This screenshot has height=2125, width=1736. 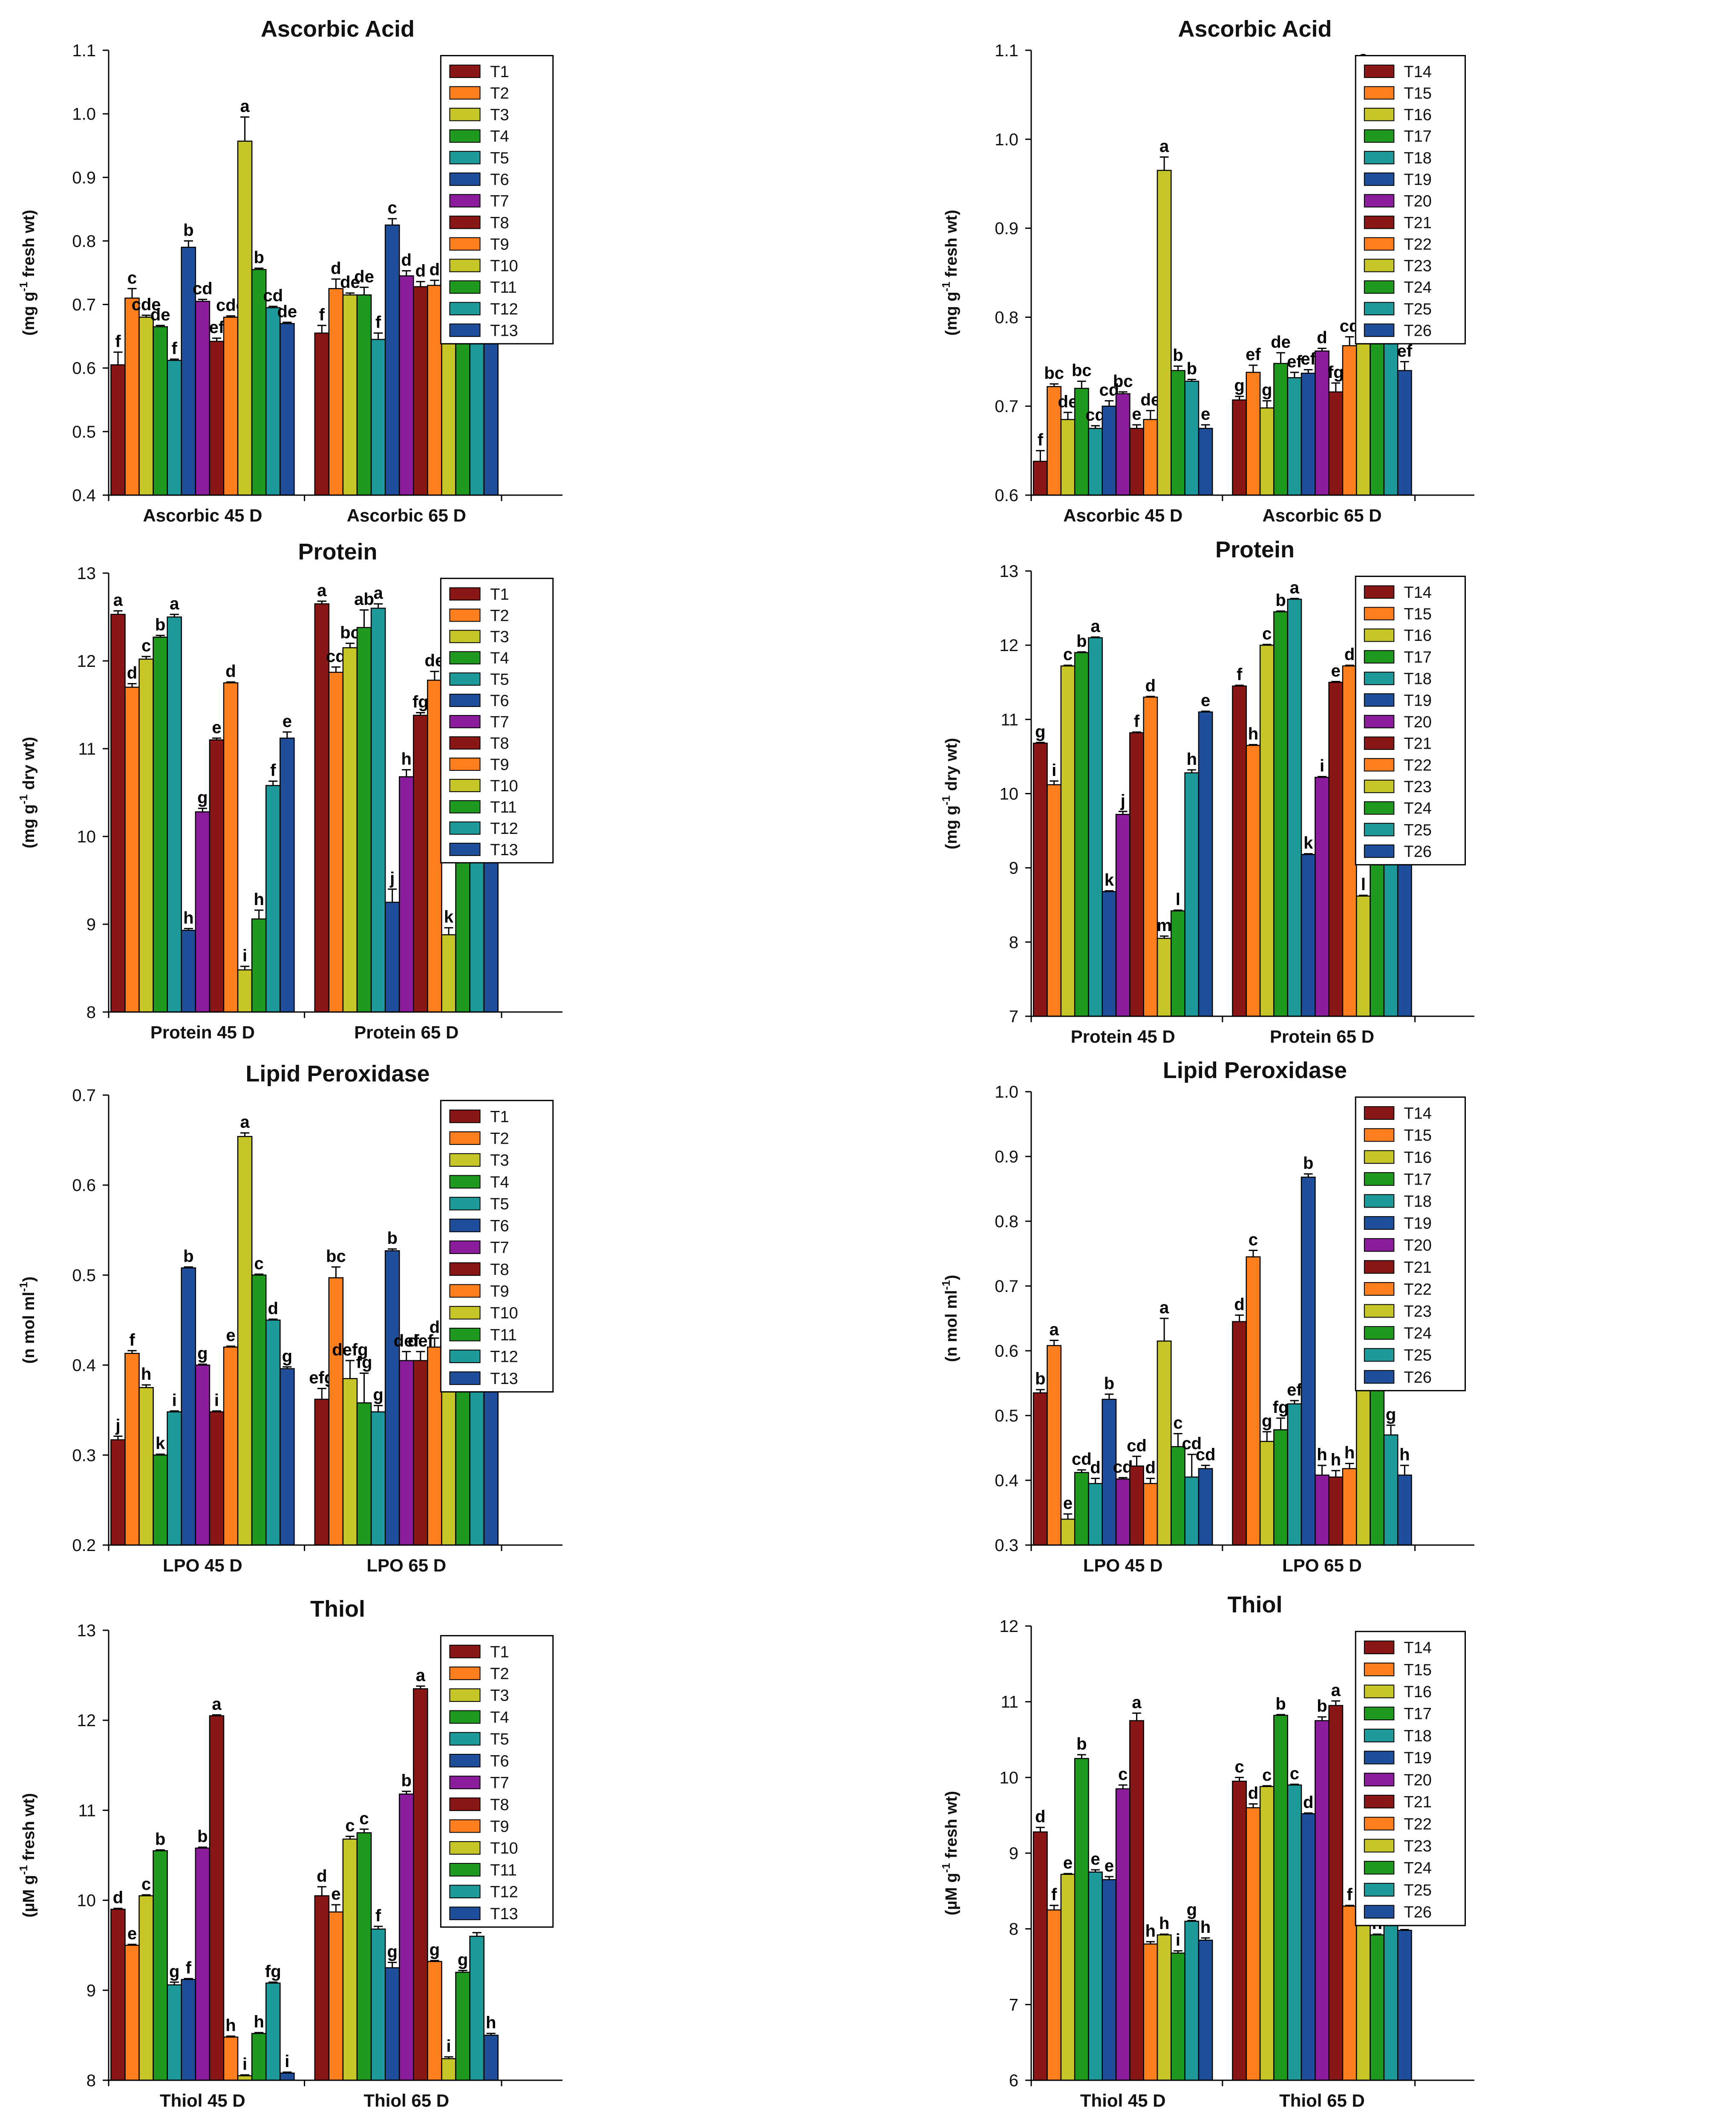 I want to click on significance-letter-T24-group1: l, so click(x=1178, y=900).